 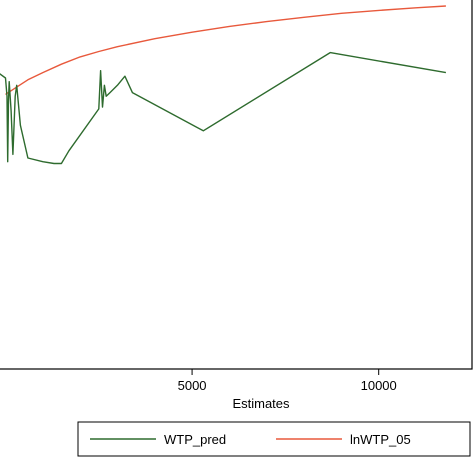 I want to click on x-tick-label: 10000, so click(x=379, y=385).